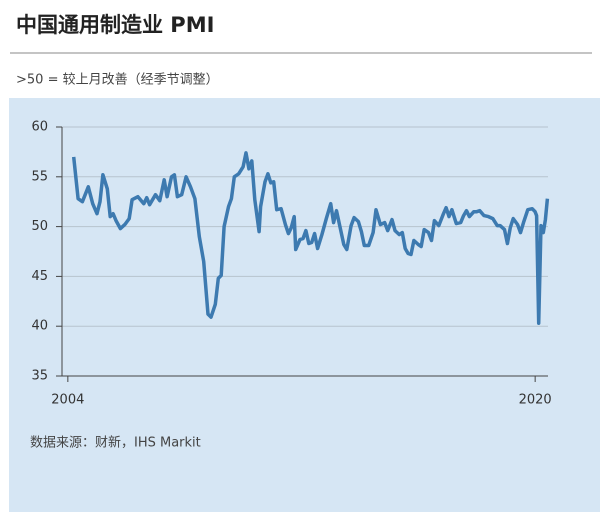  Describe the element at coordinates (67, 400) in the screenshot. I see `x-tick-label: 2004` at that location.